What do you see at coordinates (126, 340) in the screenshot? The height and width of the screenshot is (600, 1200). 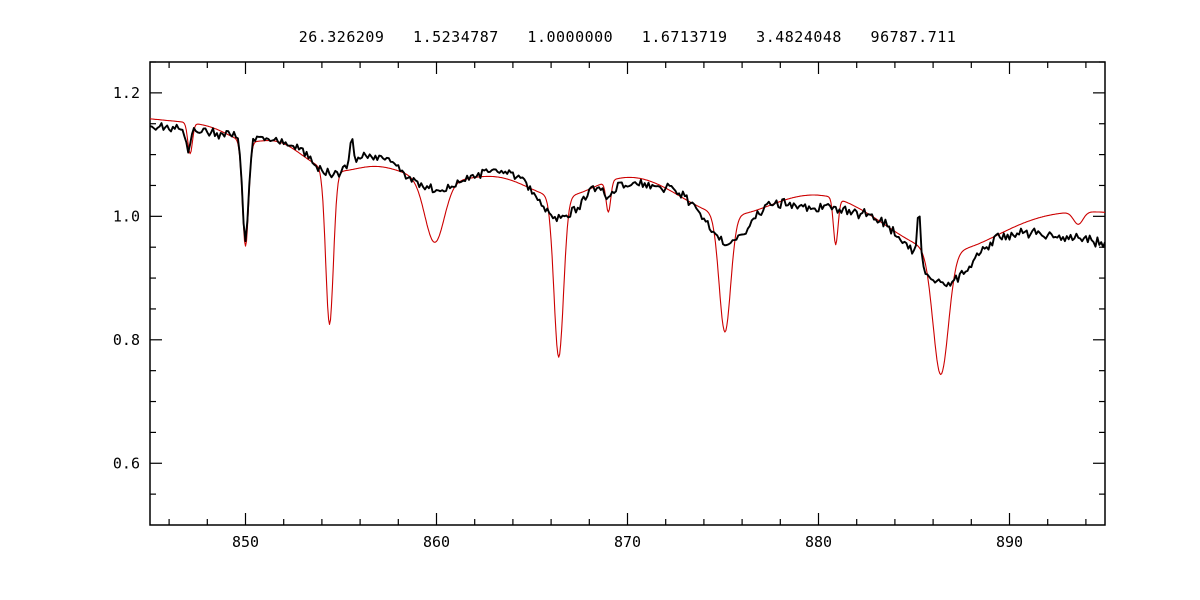 I see `y-tick-label: 0.8` at bounding box center [126, 340].